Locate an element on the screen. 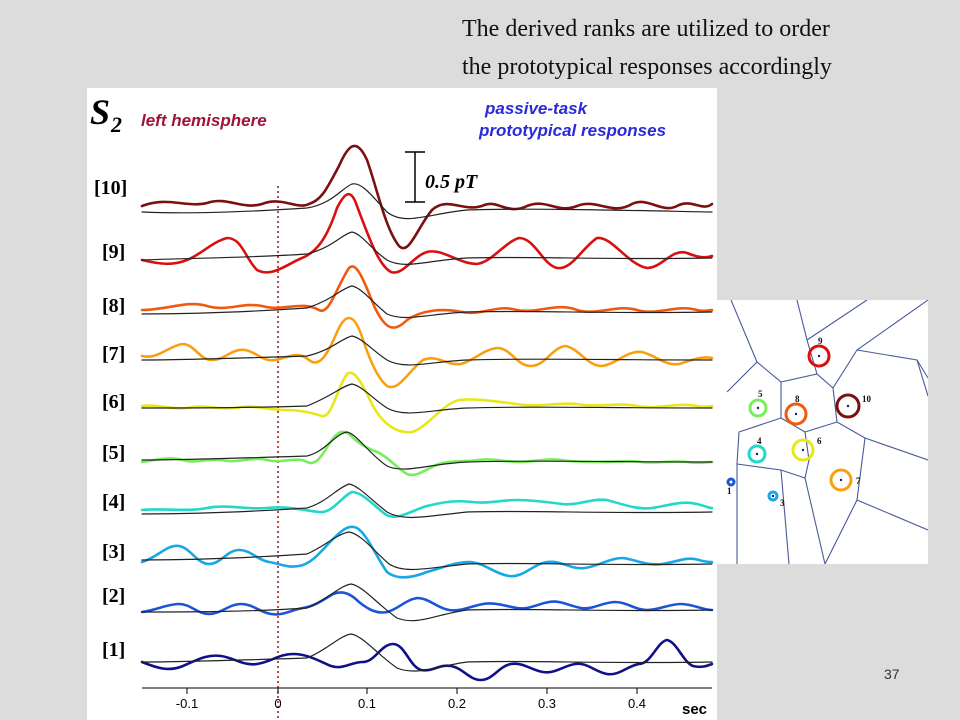 The height and width of the screenshot is (720, 960). rank-label-4: [4] is located at coordinates (113, 502).